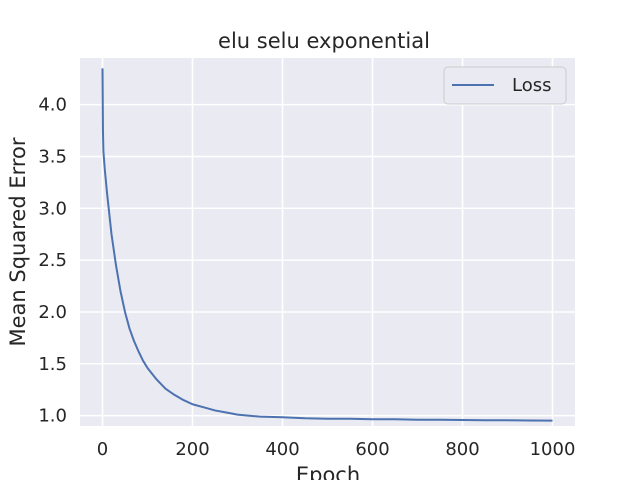 The image size is (640, 480). I want to click on x-axis-label: Epoch, so click(328, 471).